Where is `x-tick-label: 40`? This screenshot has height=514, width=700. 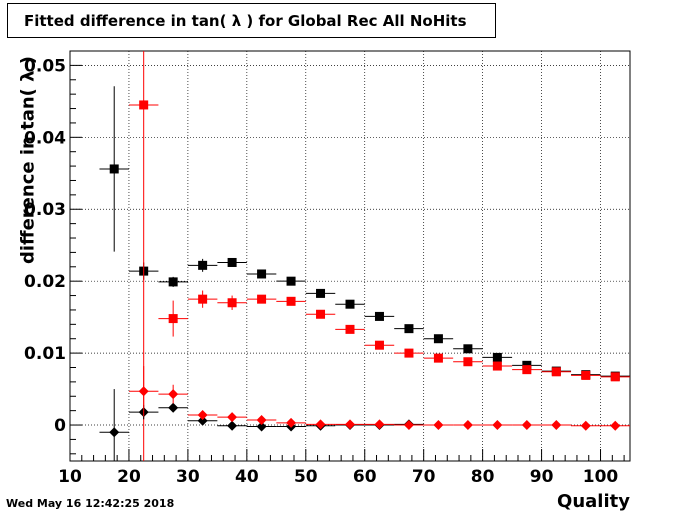 x-tick-label: 40 is located at coordinates (247, 477).